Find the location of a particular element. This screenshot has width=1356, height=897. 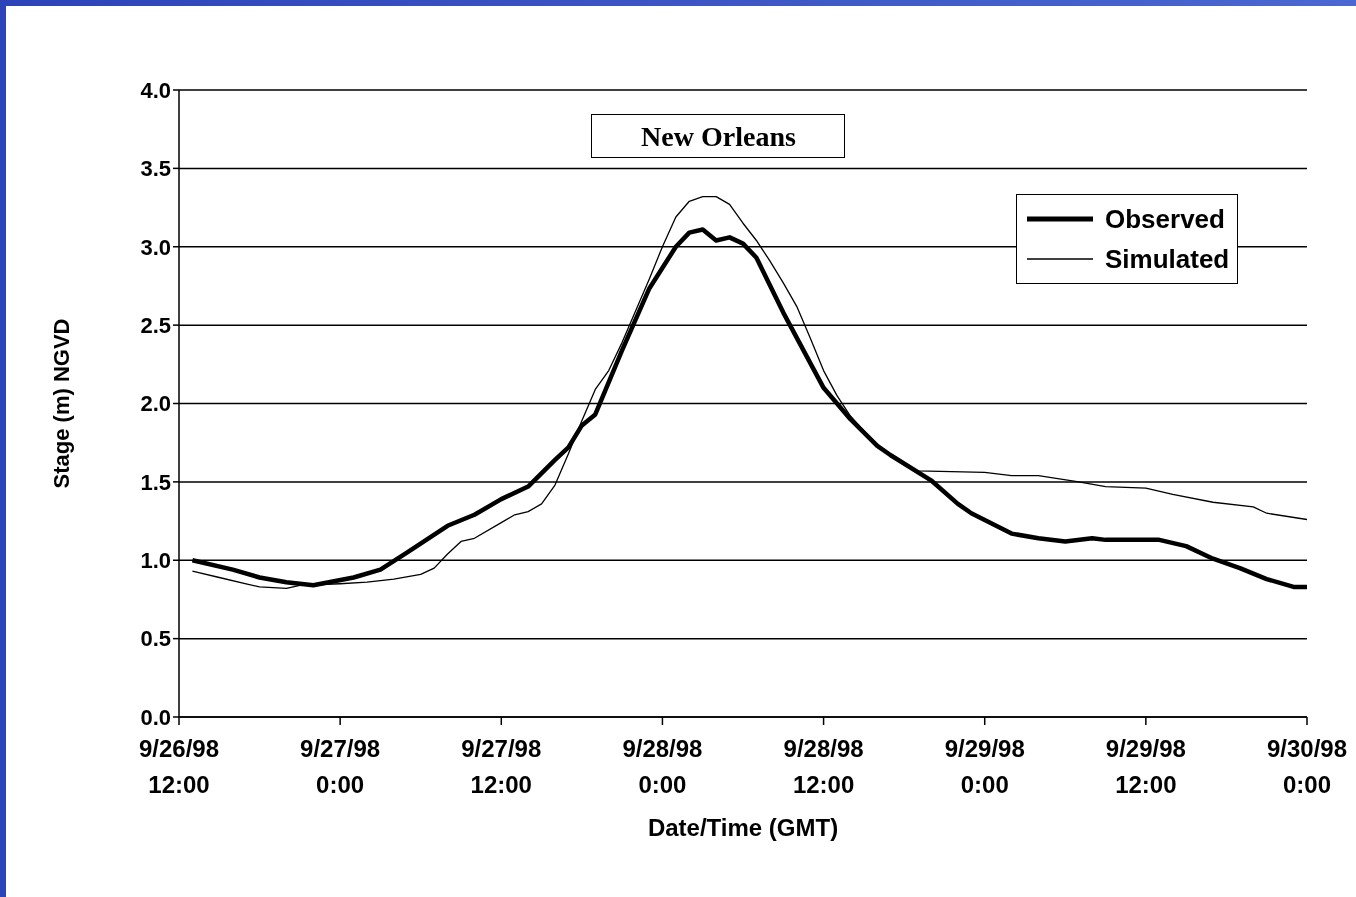

y-tick-label: 0.0 is located at coordinates (155, 717).